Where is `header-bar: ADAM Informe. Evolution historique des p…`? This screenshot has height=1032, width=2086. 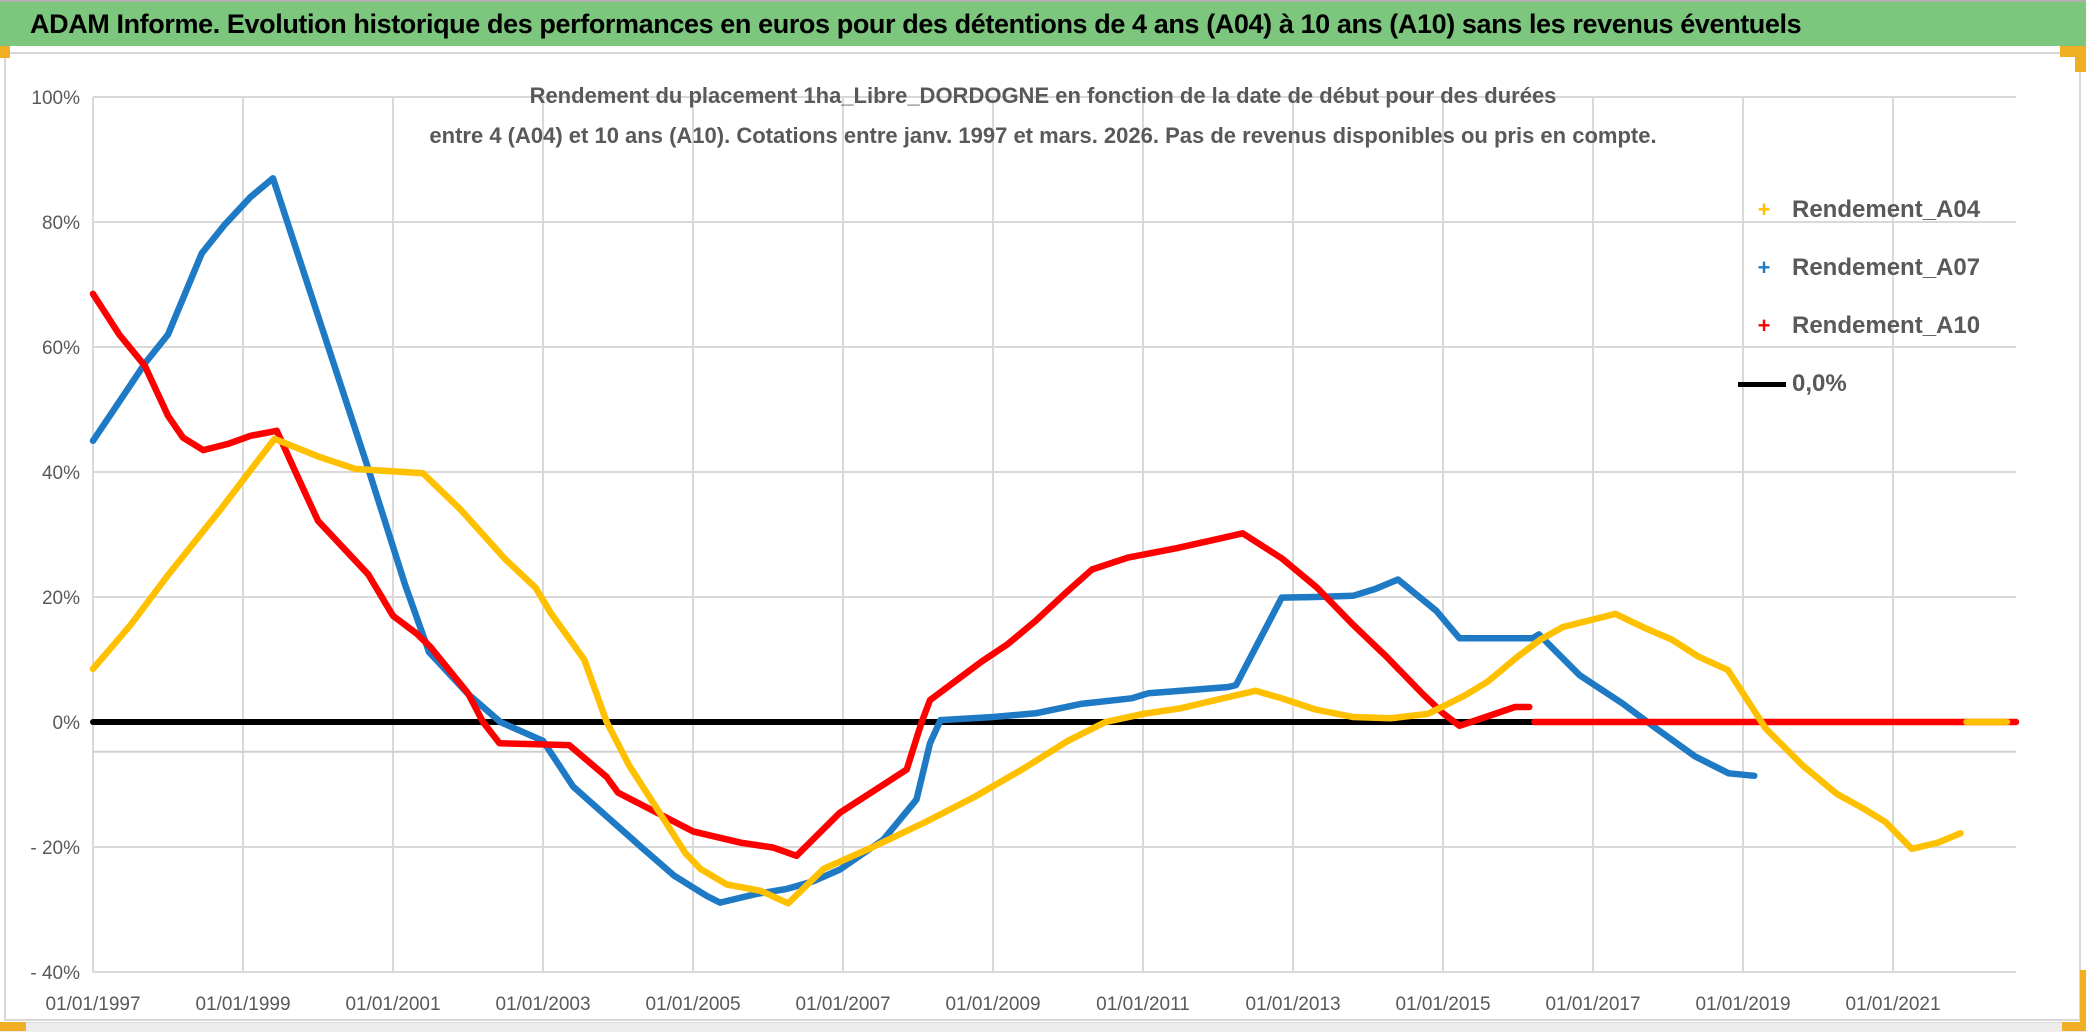 header-bar: ADAM Informe. Evolution historique des p… is located at coordinates (1043, 24).